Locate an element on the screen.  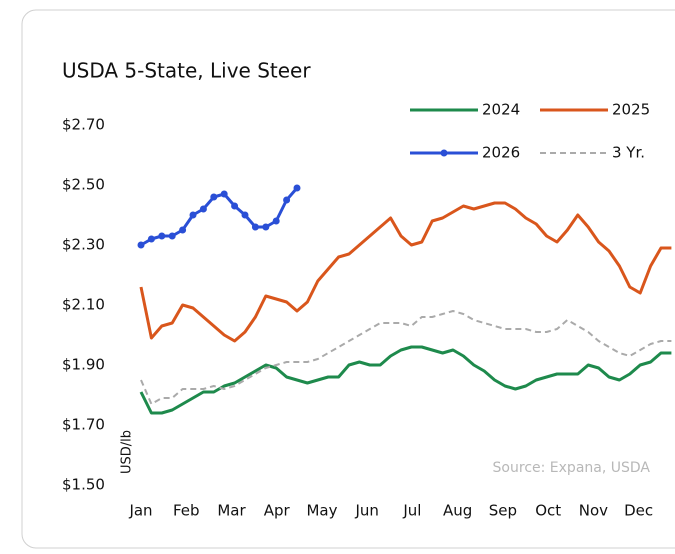
x-tick-label: May is located at coordinates (321, 511).